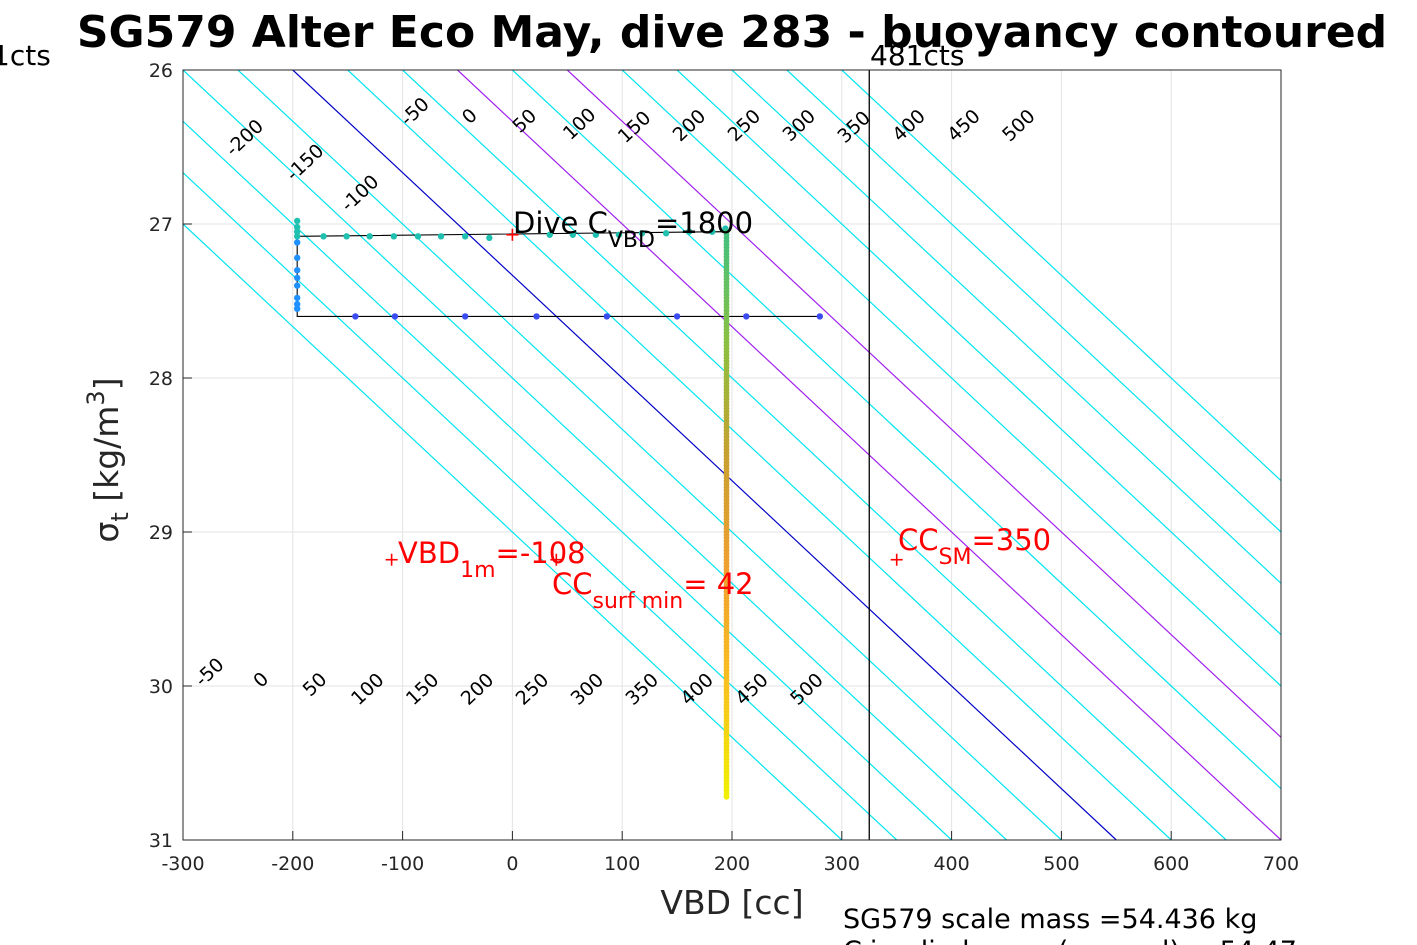 The width and height of the screenshot is (1417, 945). I want to click on x-tick-label: 500, so click(1061, 864).